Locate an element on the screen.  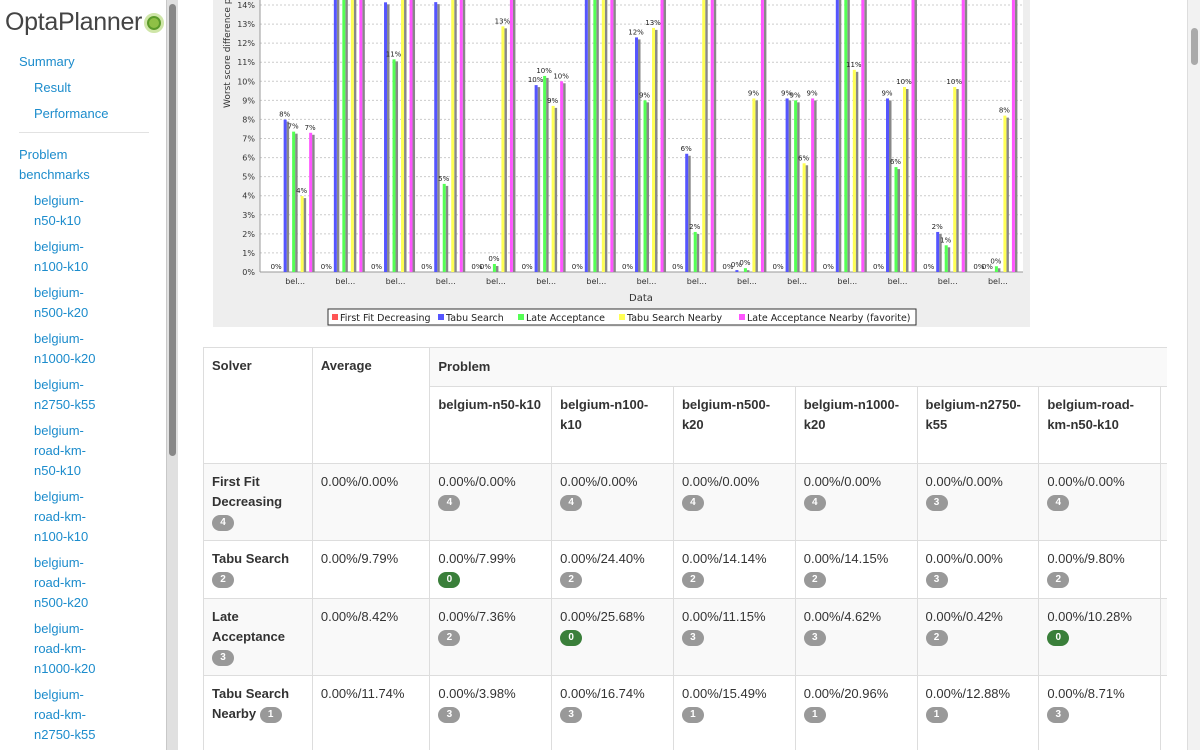
result-value: 0.00%/10.28% is located at coordinates (1089, 616).